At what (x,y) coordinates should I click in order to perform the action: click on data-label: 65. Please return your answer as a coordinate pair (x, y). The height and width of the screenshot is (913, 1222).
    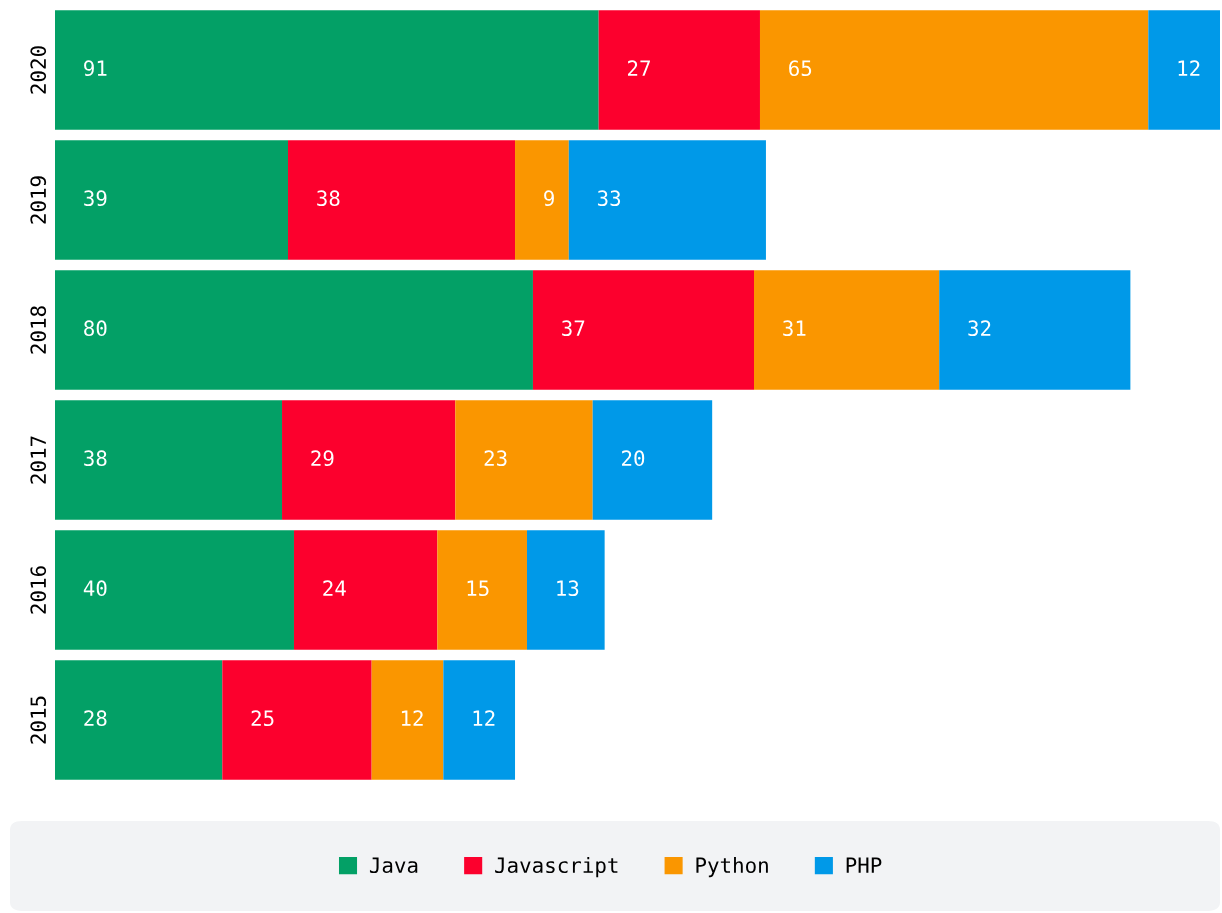
    Looking at the image, I should click on (800, 68).